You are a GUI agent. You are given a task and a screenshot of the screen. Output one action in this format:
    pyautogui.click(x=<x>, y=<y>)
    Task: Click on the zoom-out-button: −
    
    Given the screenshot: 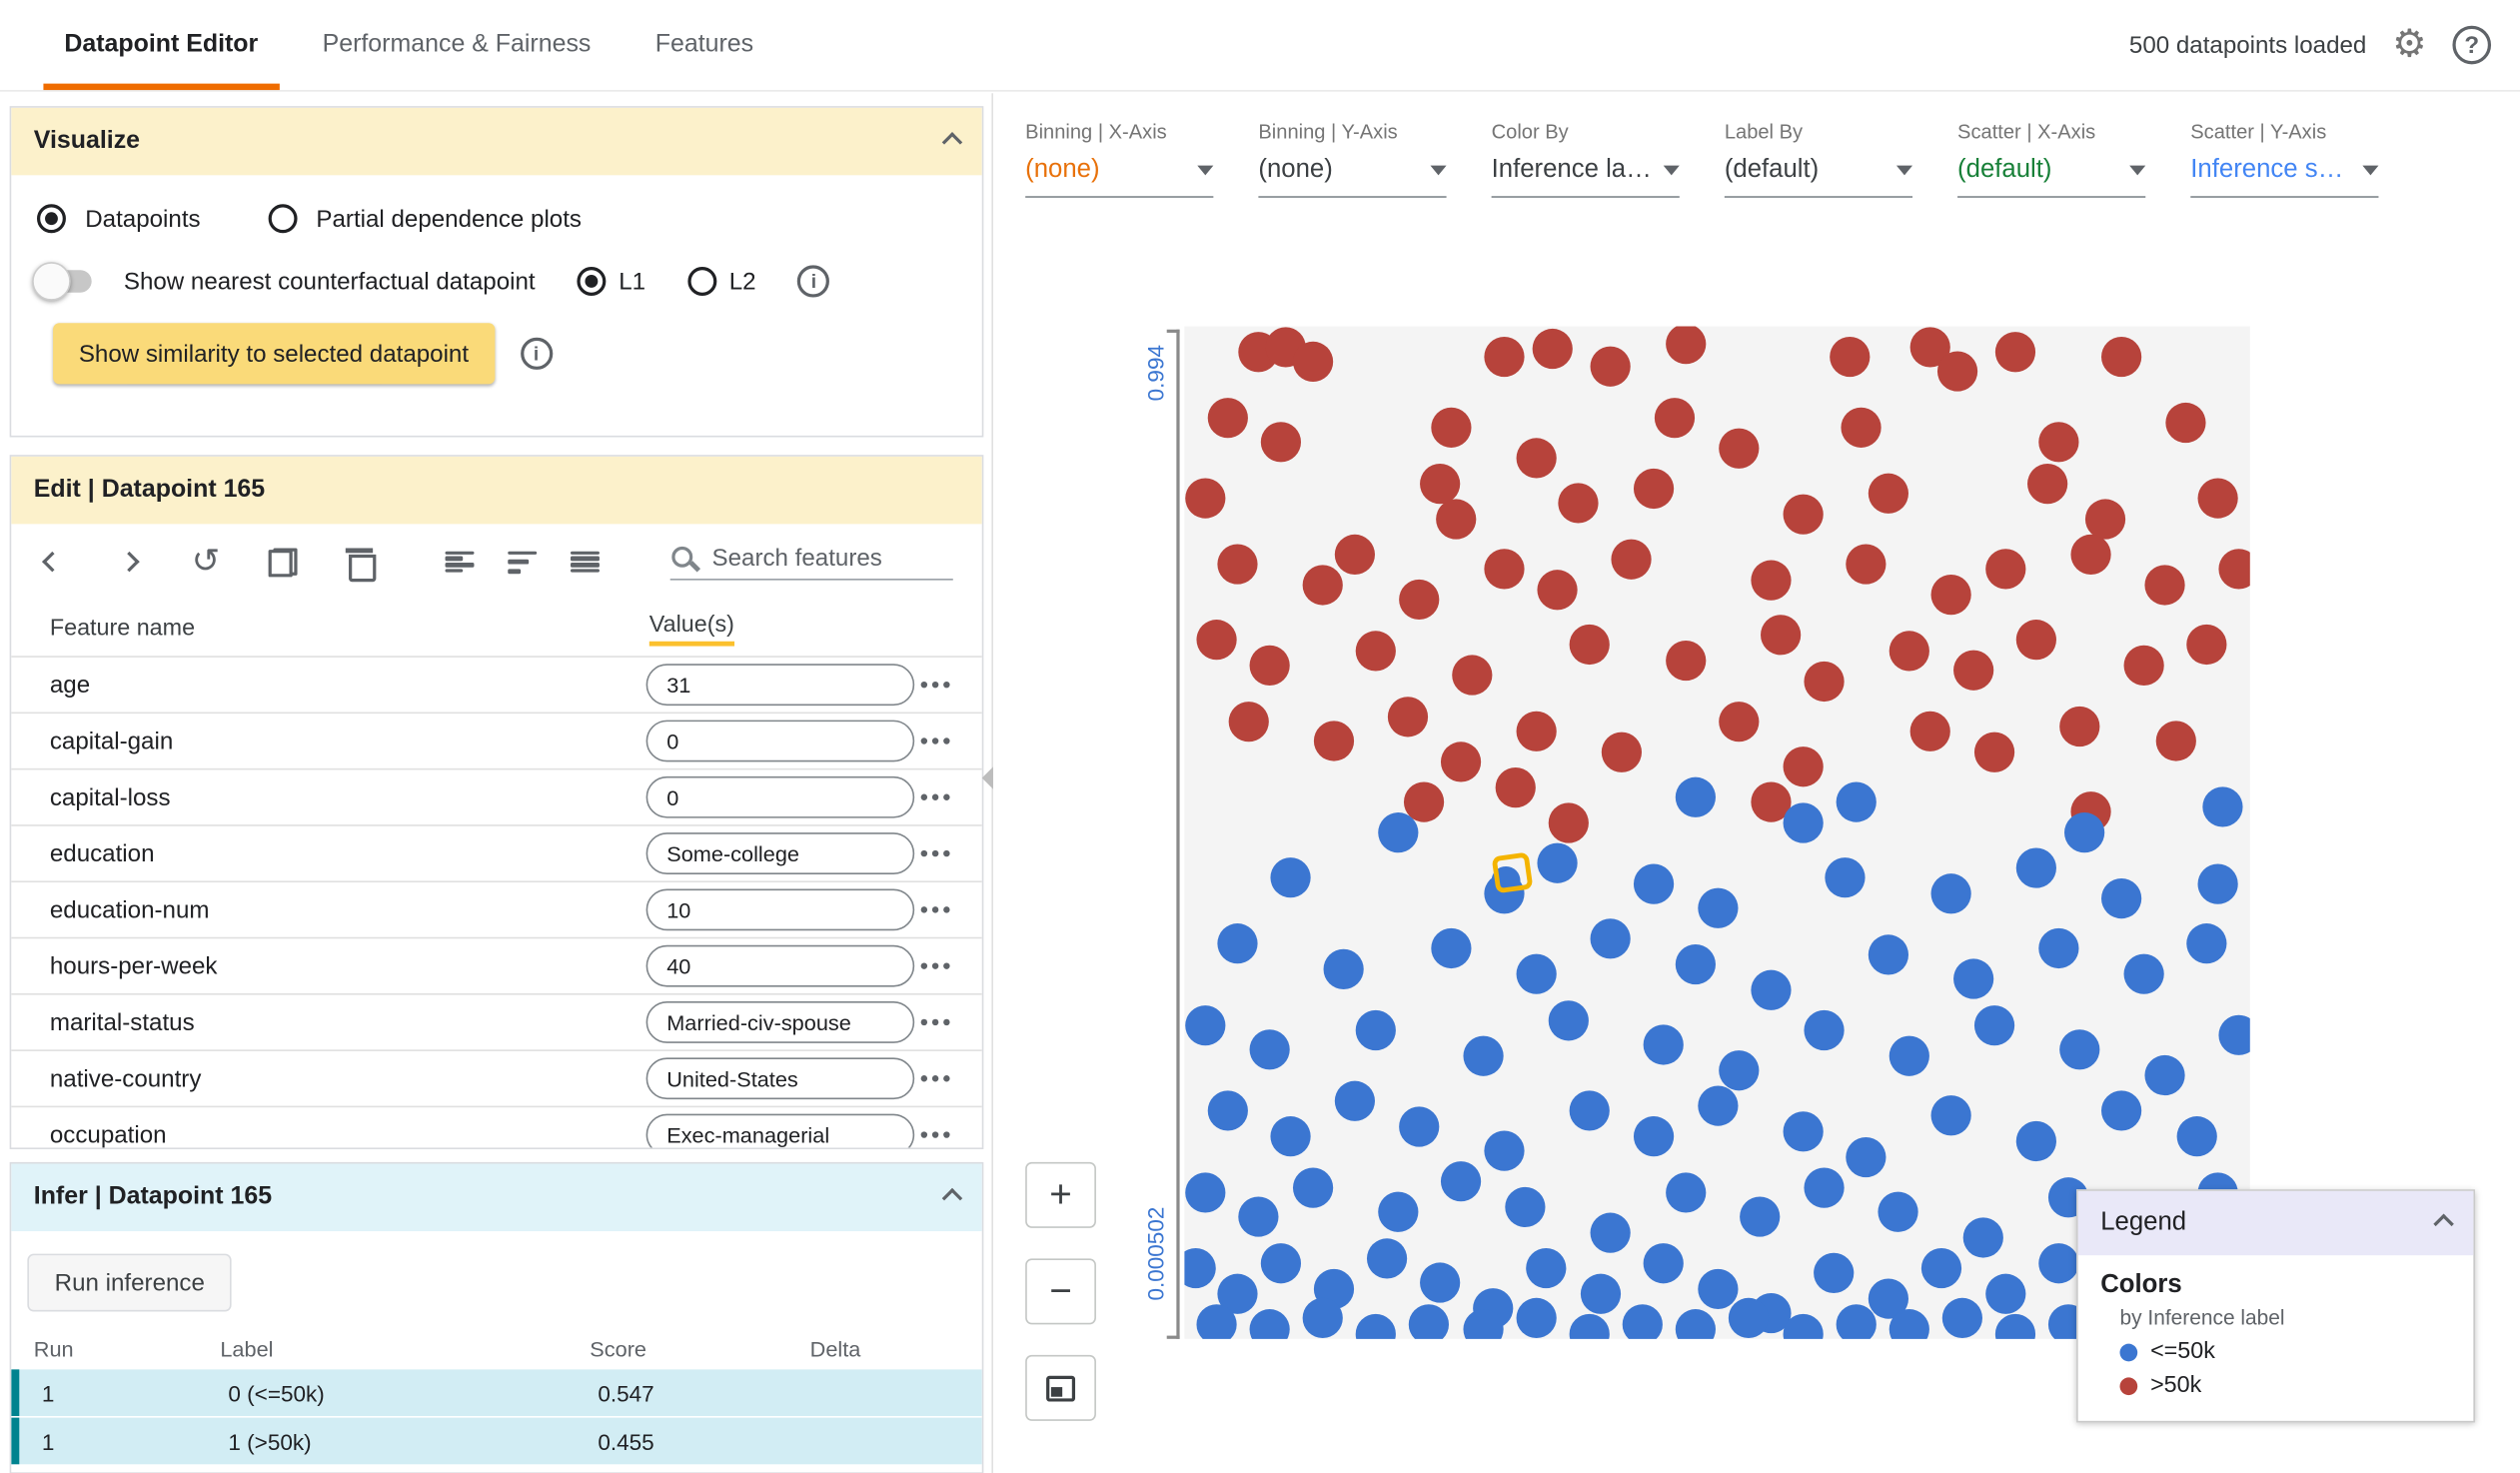 What is the action you would take?
    pyautogui.click(x=1060, y=1291)
    